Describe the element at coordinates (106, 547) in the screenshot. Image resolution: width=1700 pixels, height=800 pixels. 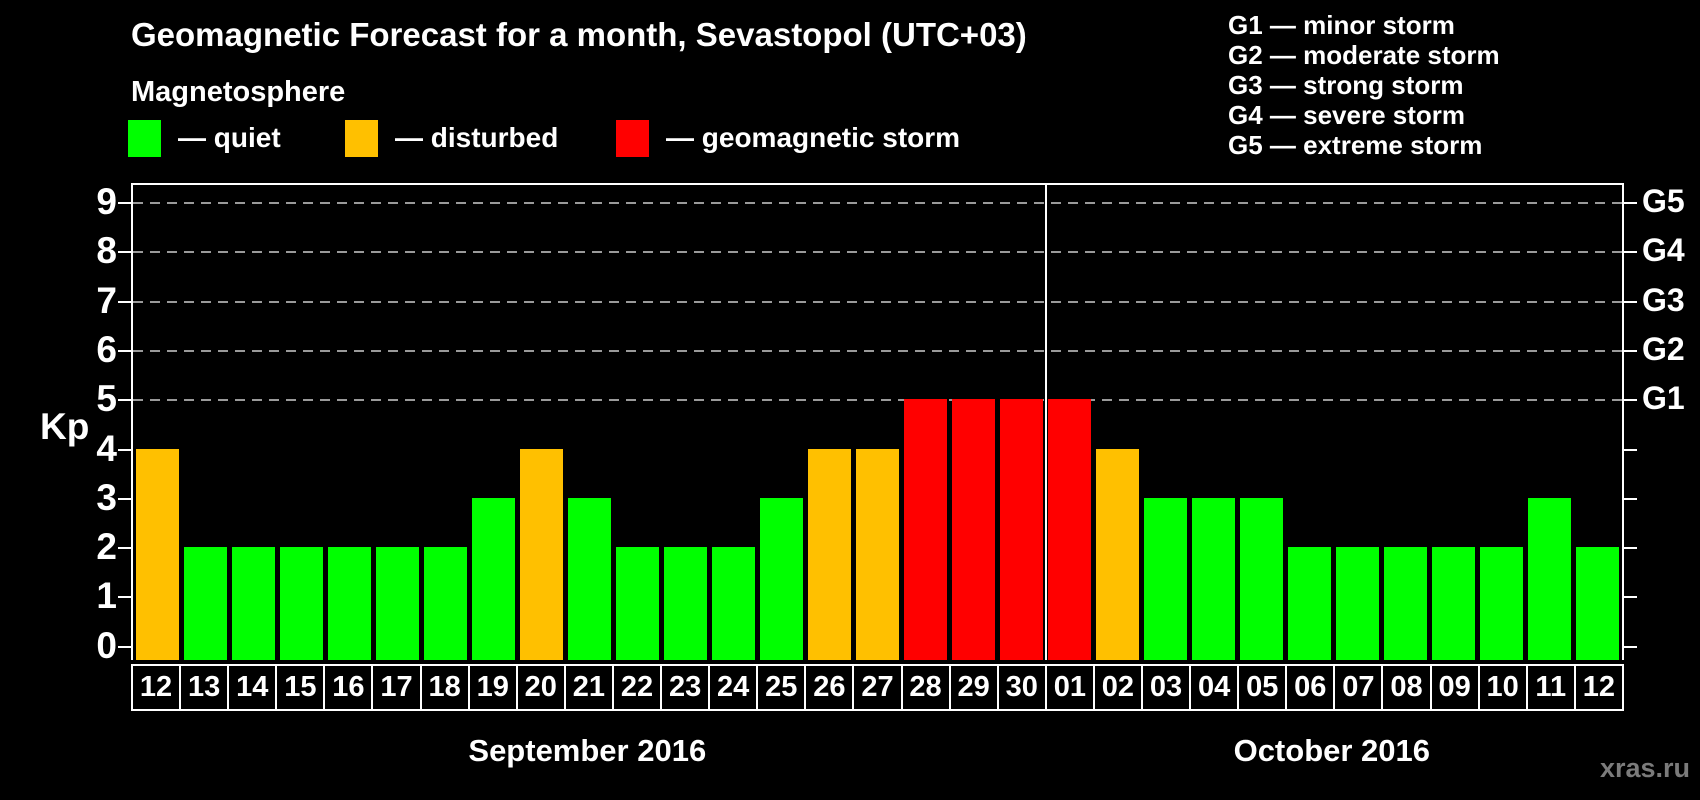
I see `kp-tick-label: 2` at that location.